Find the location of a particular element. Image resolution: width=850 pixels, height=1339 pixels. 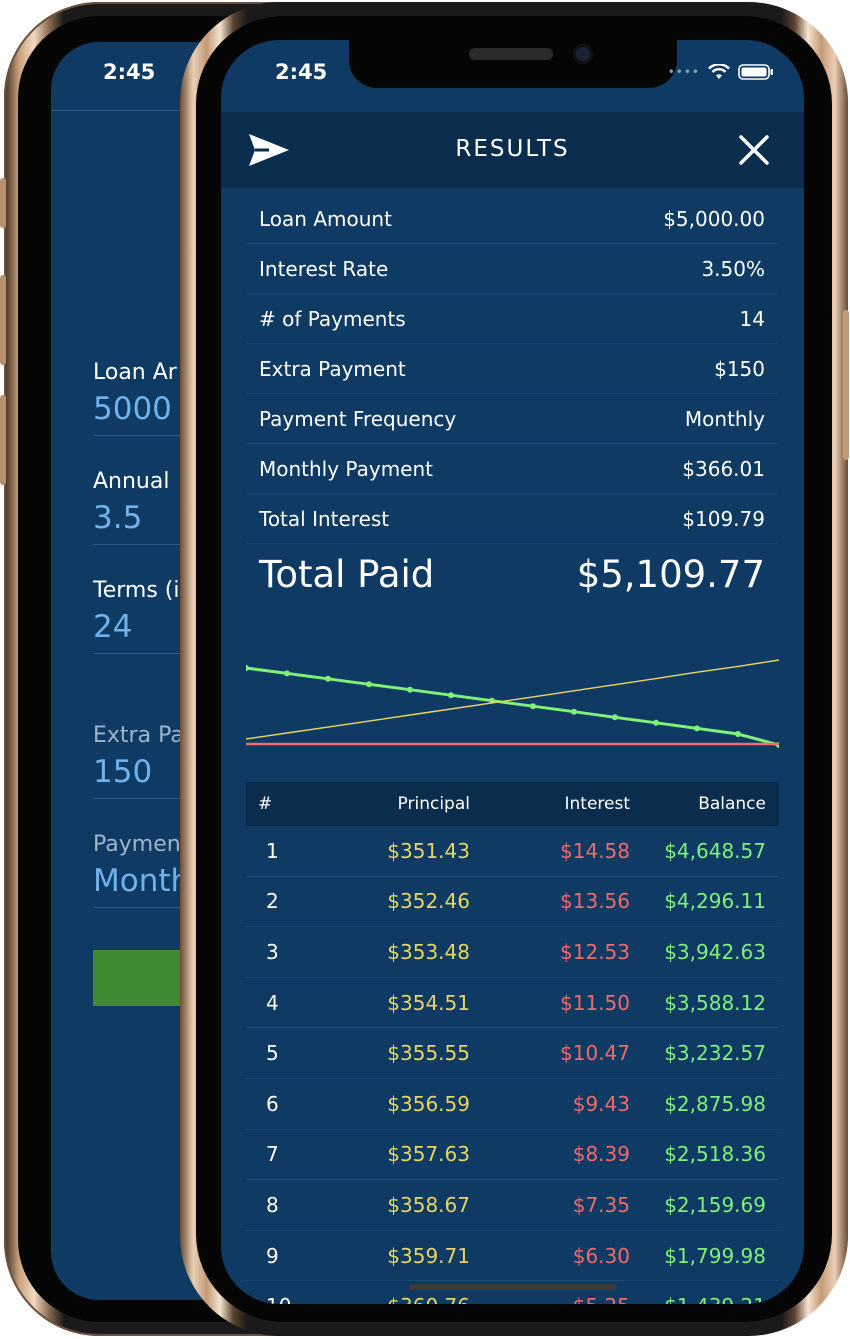

summary-label: Payment Frequency is located at coordinates (358, 418).